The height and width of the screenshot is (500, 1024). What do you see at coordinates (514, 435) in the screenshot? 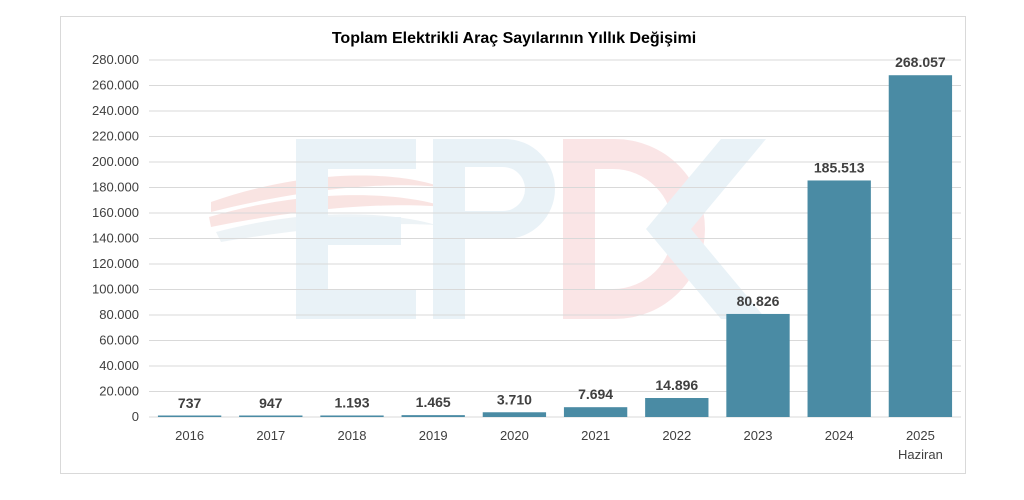
I see `x-tick-label: 2020` at bounding box center [514, 435].